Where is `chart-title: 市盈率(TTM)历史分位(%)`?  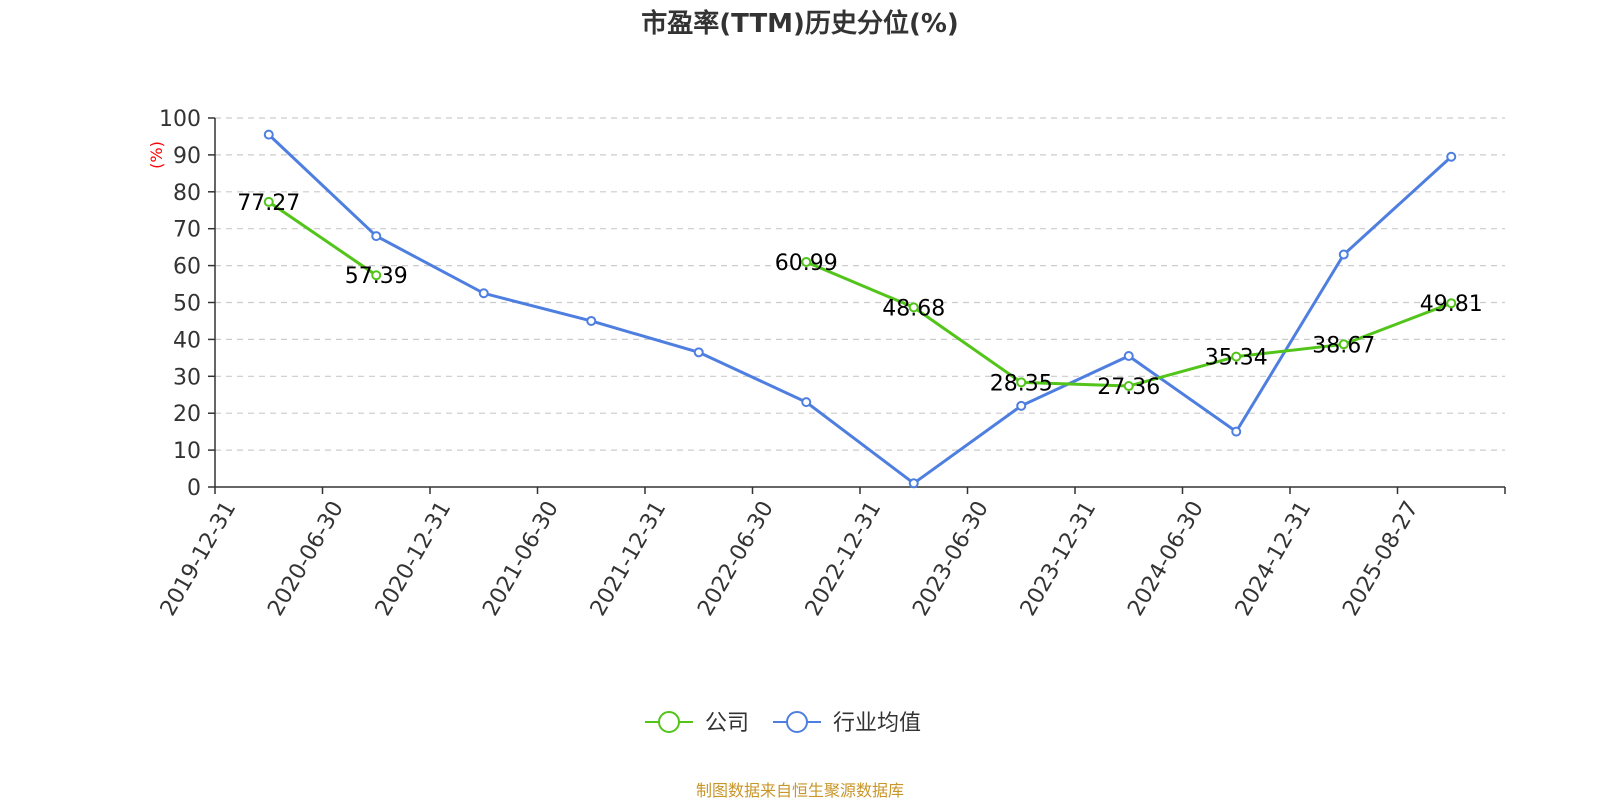 chart-title: 市盈率(TTM)历史分位(%) is located at coordinates (800, 23).